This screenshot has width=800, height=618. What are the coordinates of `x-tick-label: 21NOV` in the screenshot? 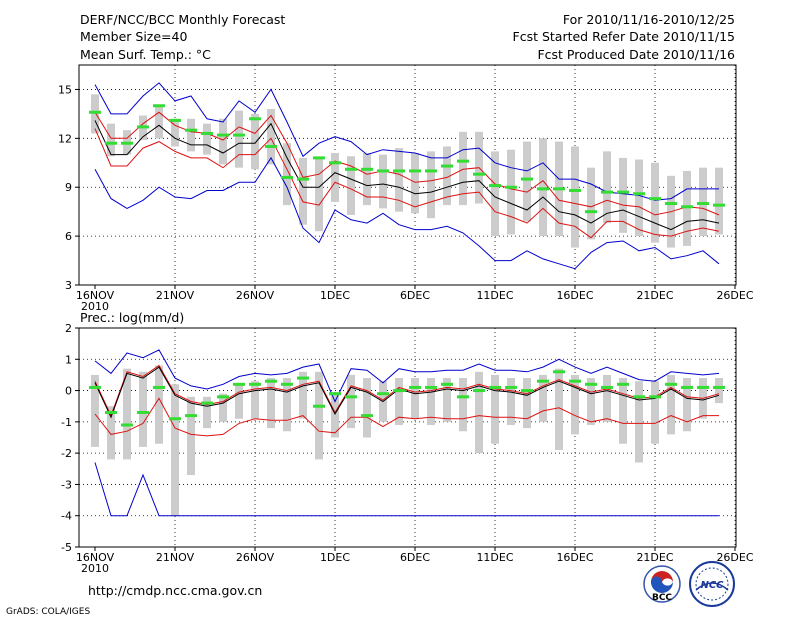 It's located at (175, 557).